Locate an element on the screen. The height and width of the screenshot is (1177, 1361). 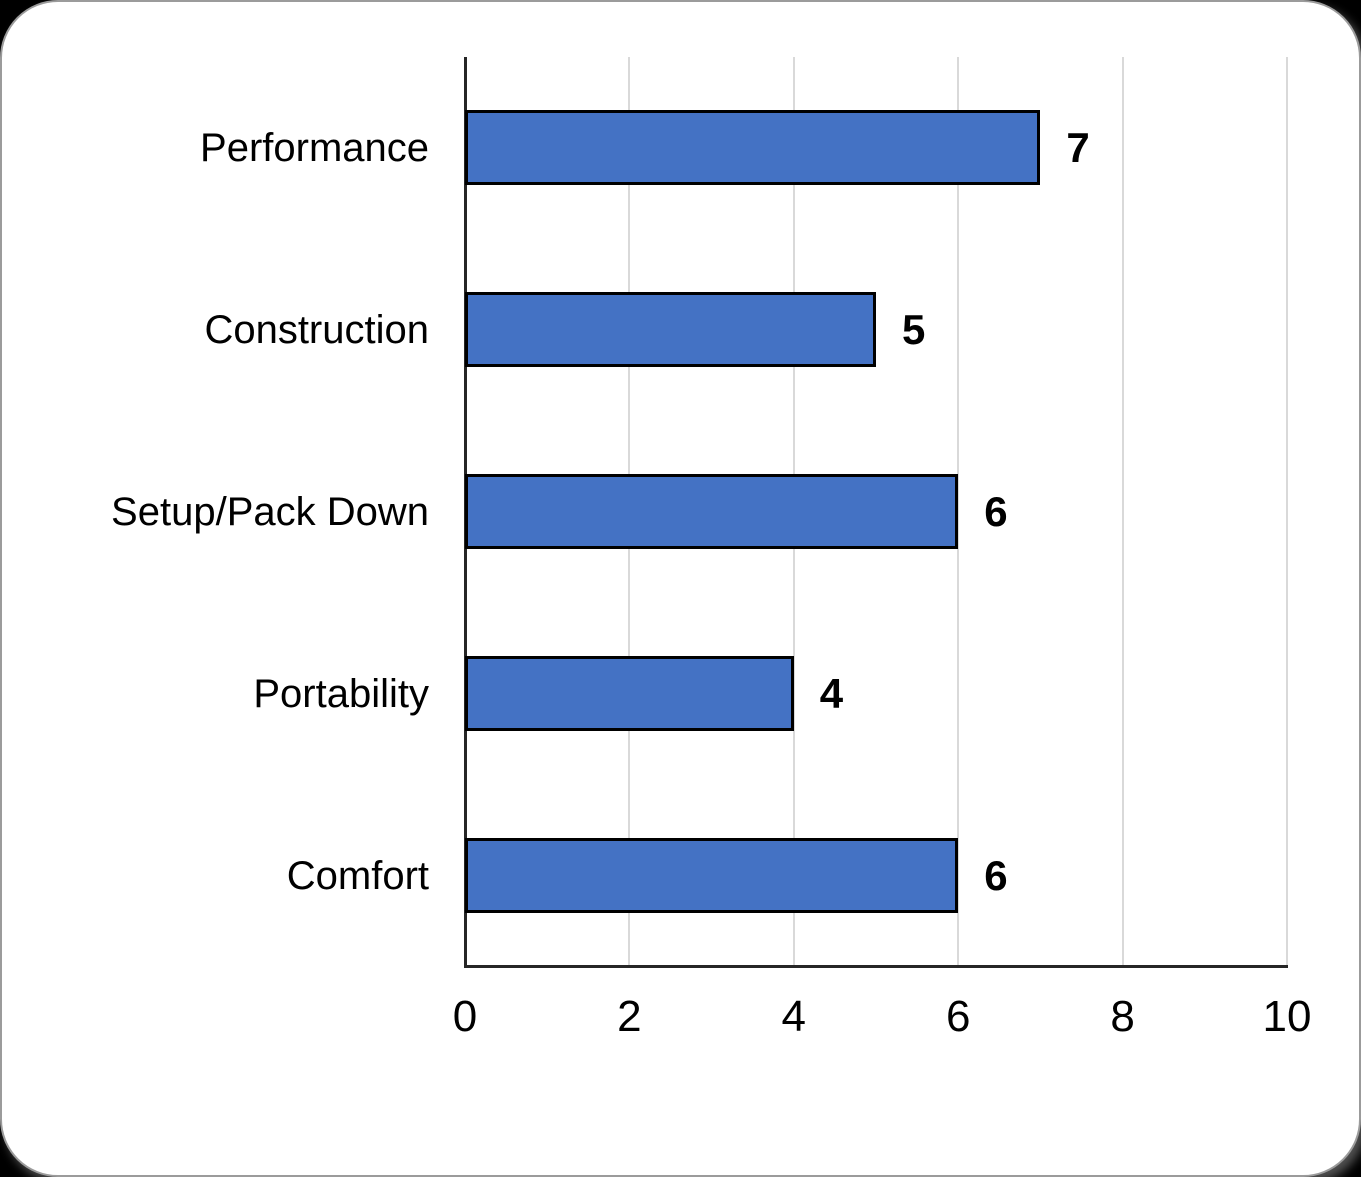
category-label: Setup/Pack Down is located at coordinates (270, 511).